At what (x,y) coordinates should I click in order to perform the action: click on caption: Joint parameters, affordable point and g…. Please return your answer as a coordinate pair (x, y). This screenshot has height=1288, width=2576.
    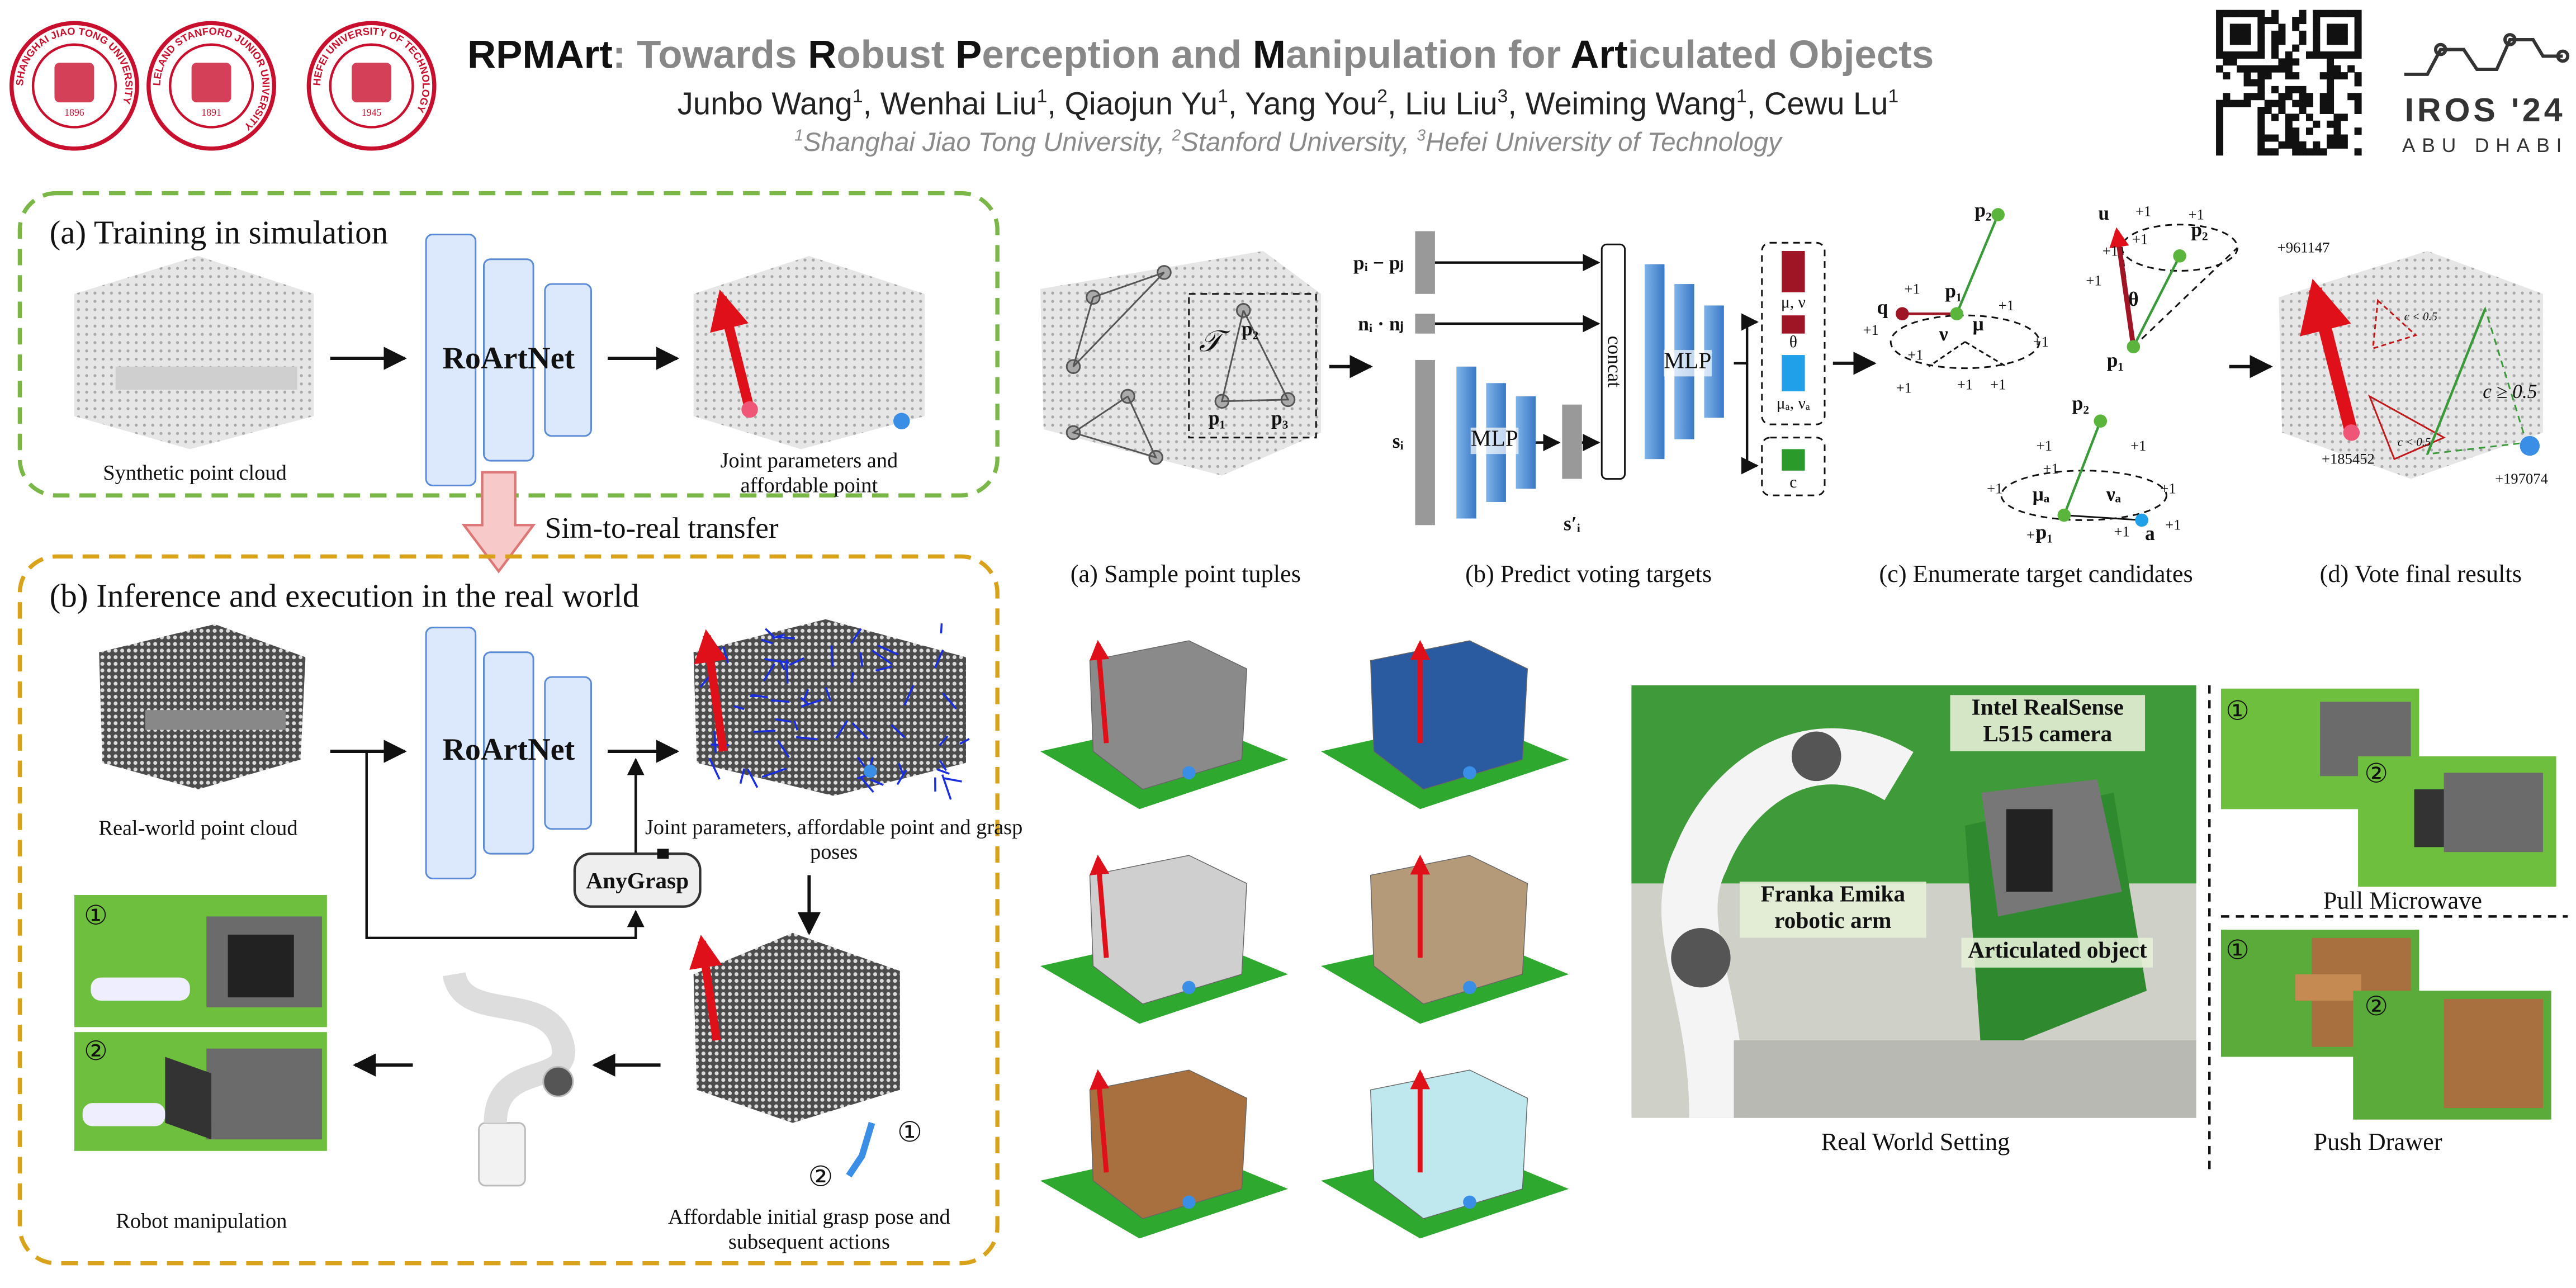
    Looking at the image, I should click on (834, 839).